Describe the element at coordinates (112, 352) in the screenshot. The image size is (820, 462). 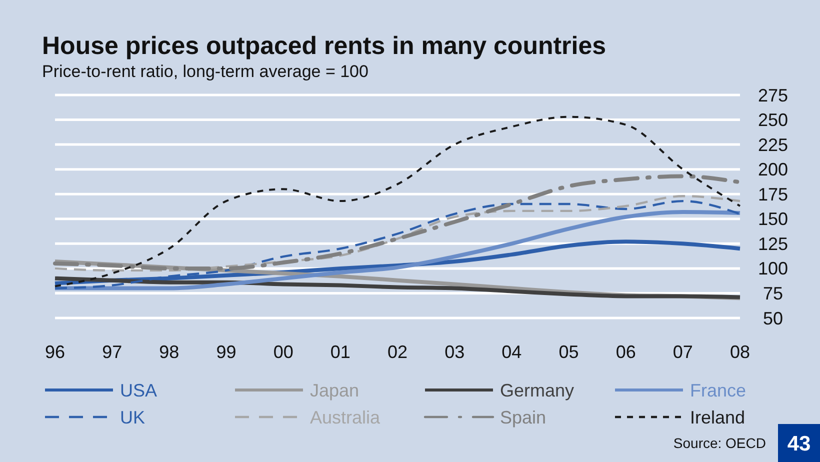
I see `x-tick-label: 97` at that location.